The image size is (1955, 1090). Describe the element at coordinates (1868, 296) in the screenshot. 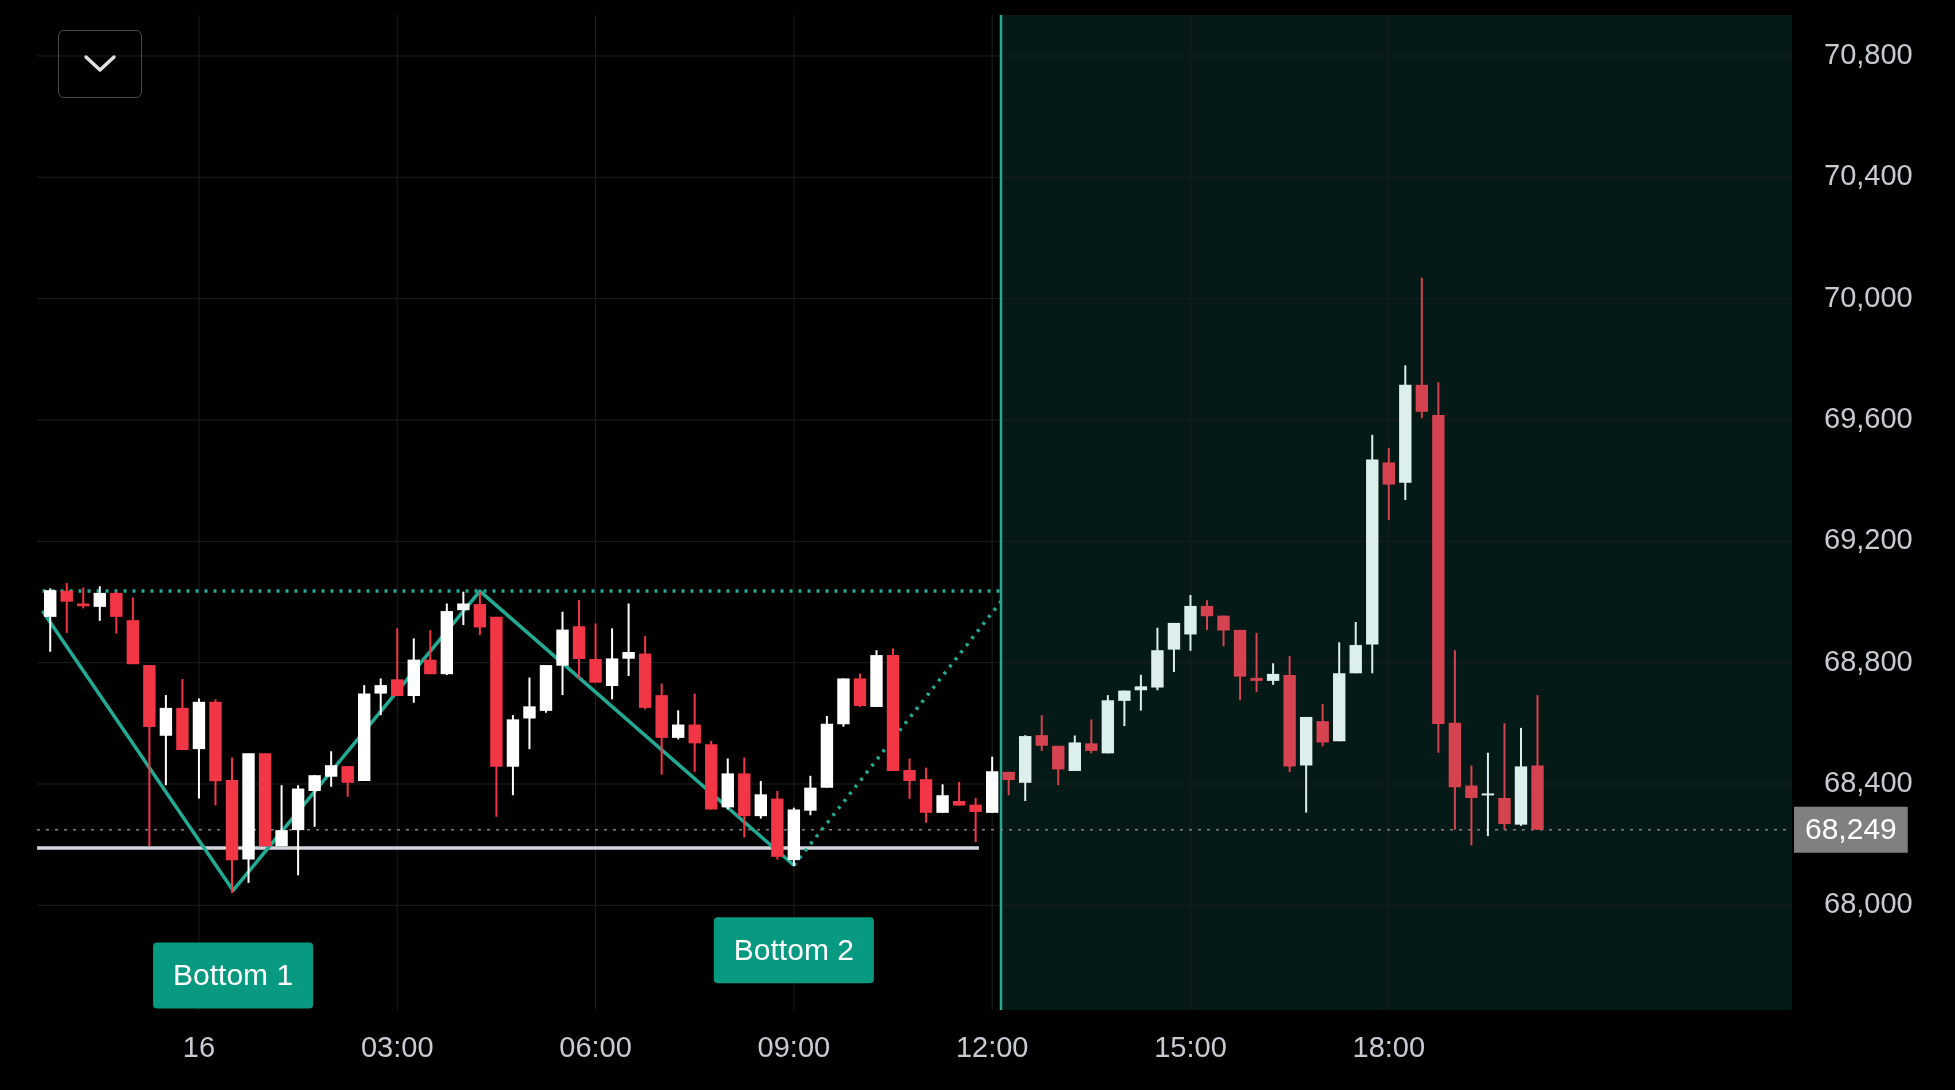

I see `y-tick-label: 70,000` at that location.